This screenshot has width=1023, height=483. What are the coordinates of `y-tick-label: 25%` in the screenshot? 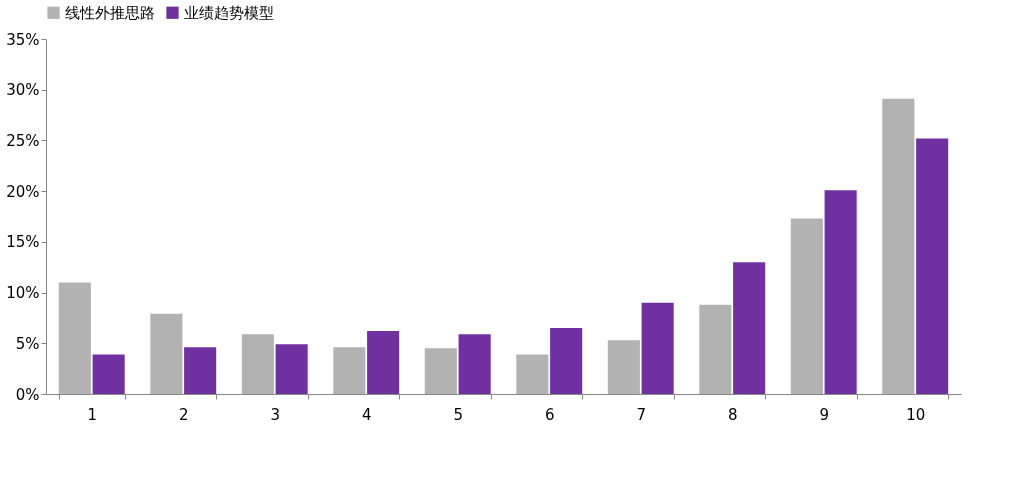 It's located at (23, 140).